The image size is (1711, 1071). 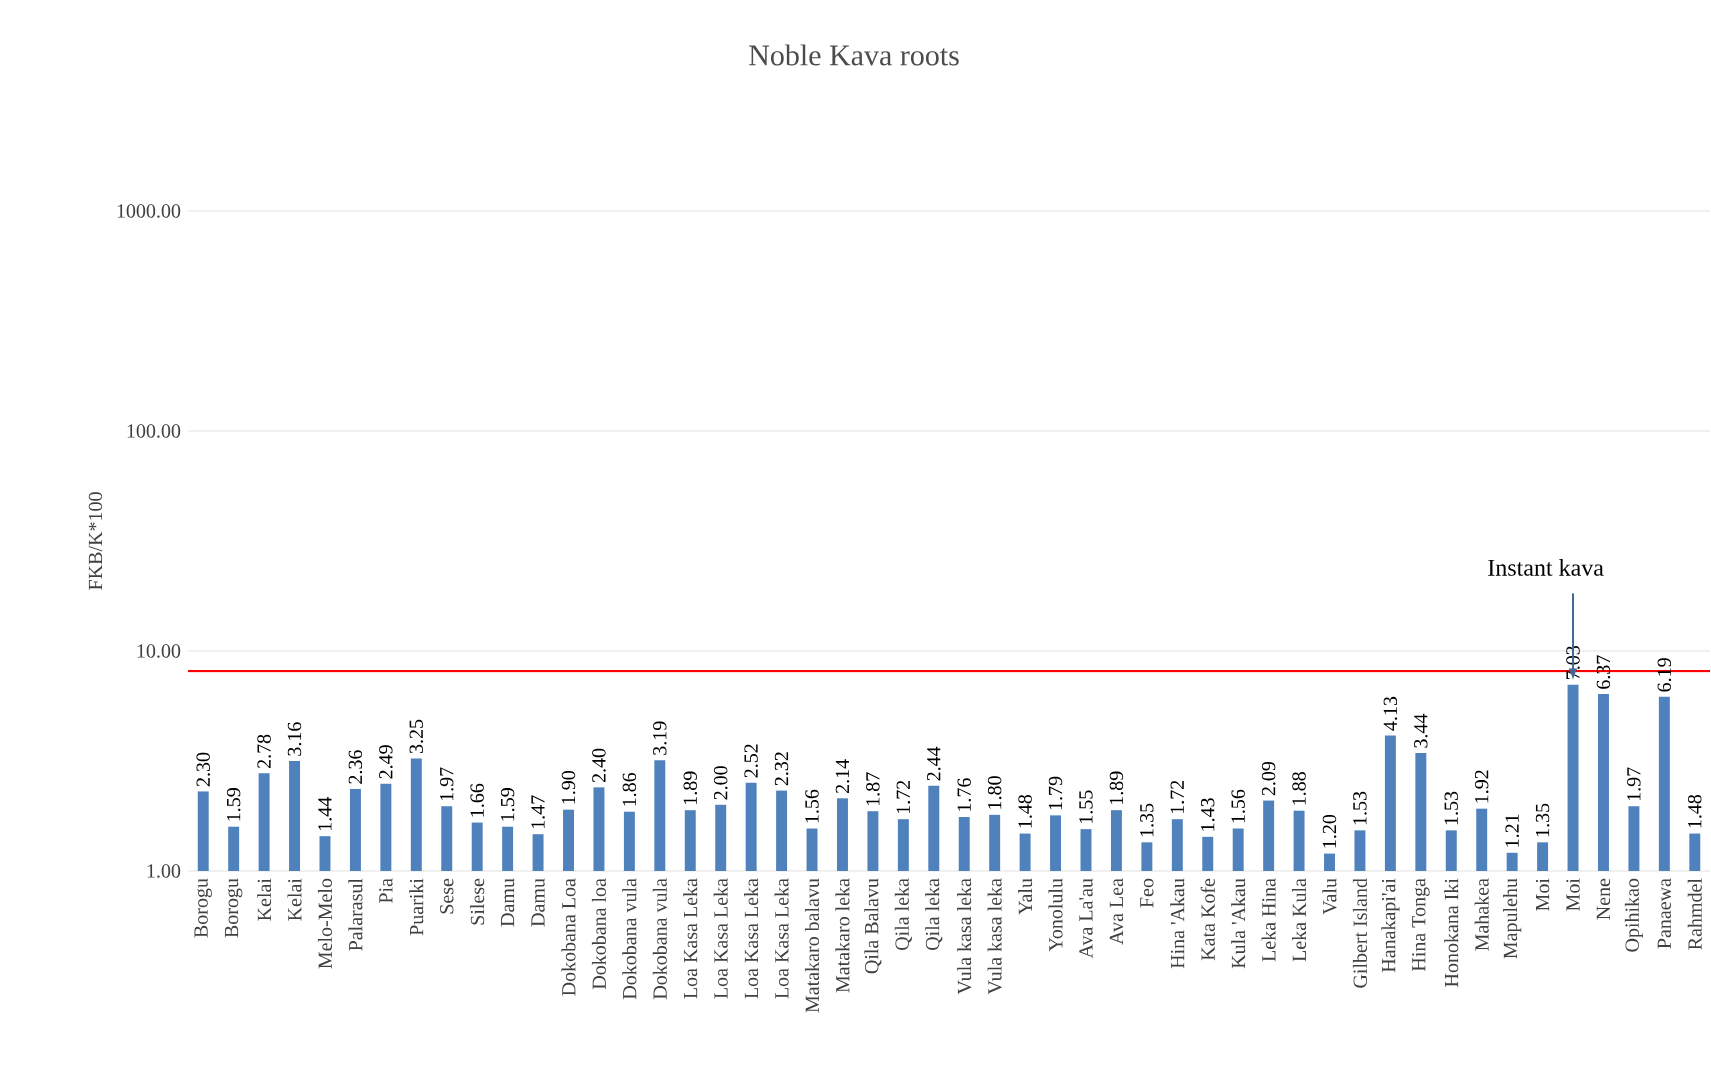 I want to click on annotation: Instant kava, so click(x=1546, y=567).